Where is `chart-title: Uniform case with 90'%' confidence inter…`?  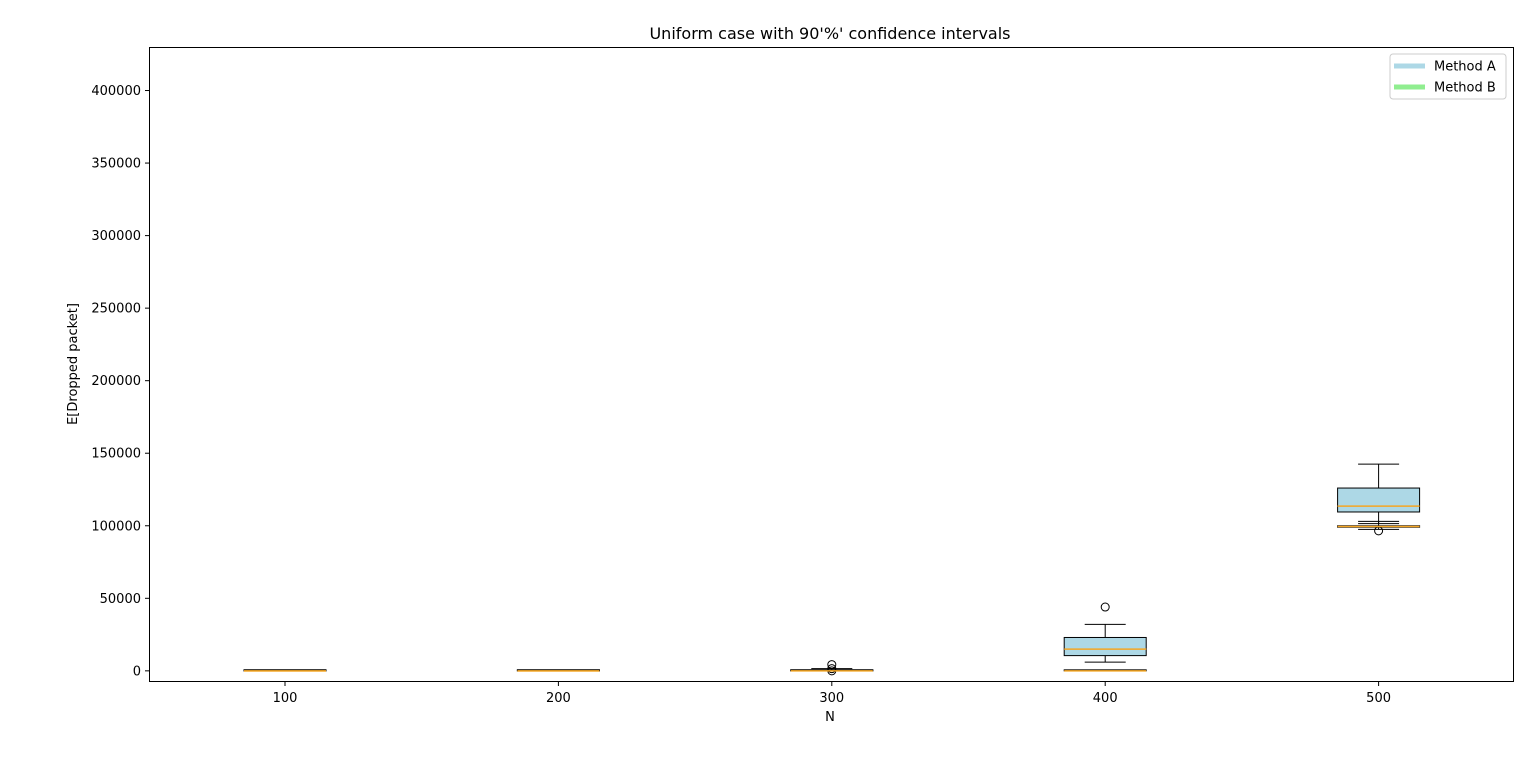 chart-title: Uniform case with 90'%' confidence inter… is located at coordinates (829, 33).